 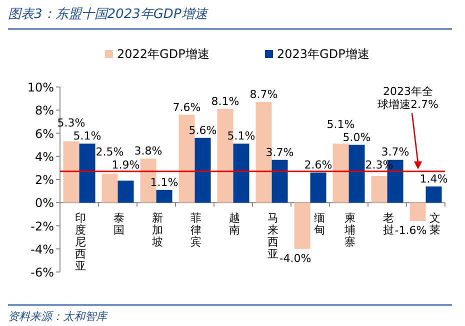 What do you see at coordinates (148, 151) in the screenshot?
I see `data-label: 3.8%` at bounding box center [148, 151].